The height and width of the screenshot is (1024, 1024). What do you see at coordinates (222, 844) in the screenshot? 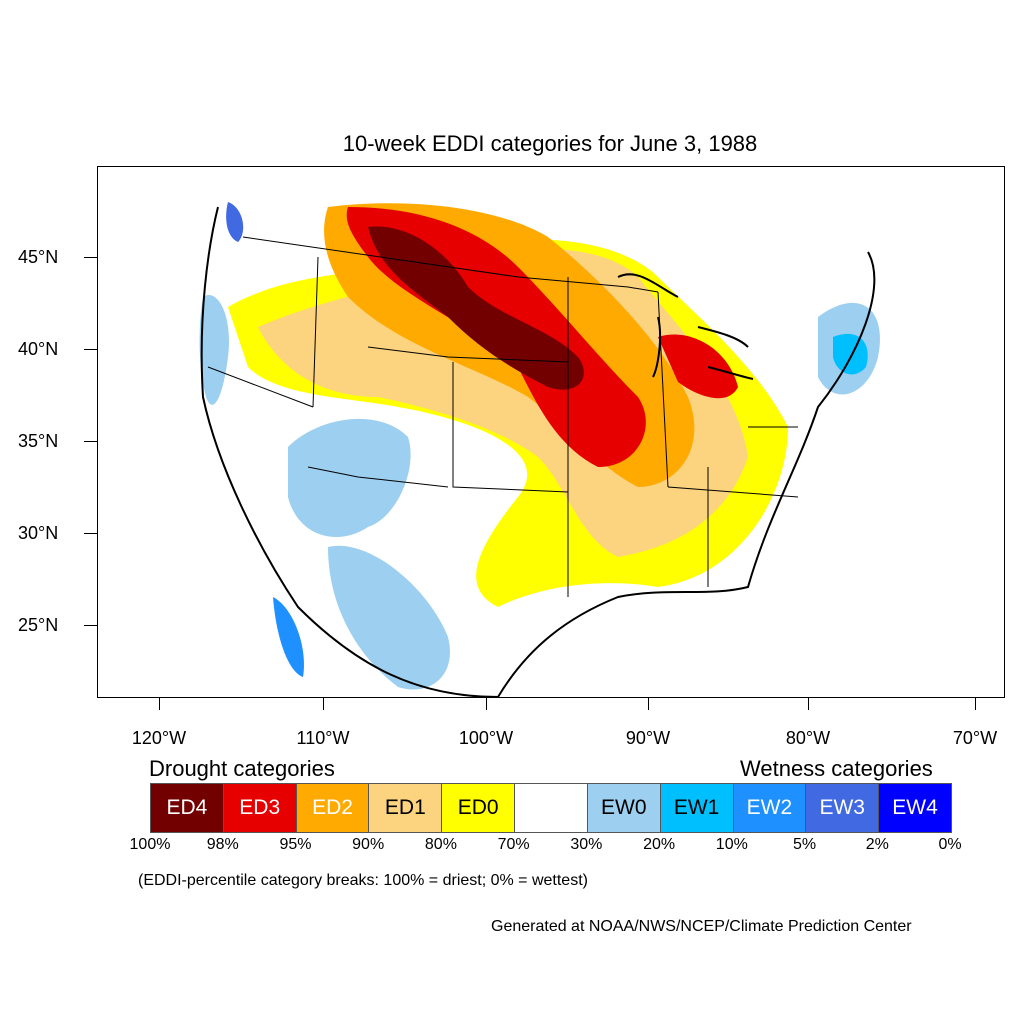
I see `break-label: 98%` at bounding box center [222, 844].